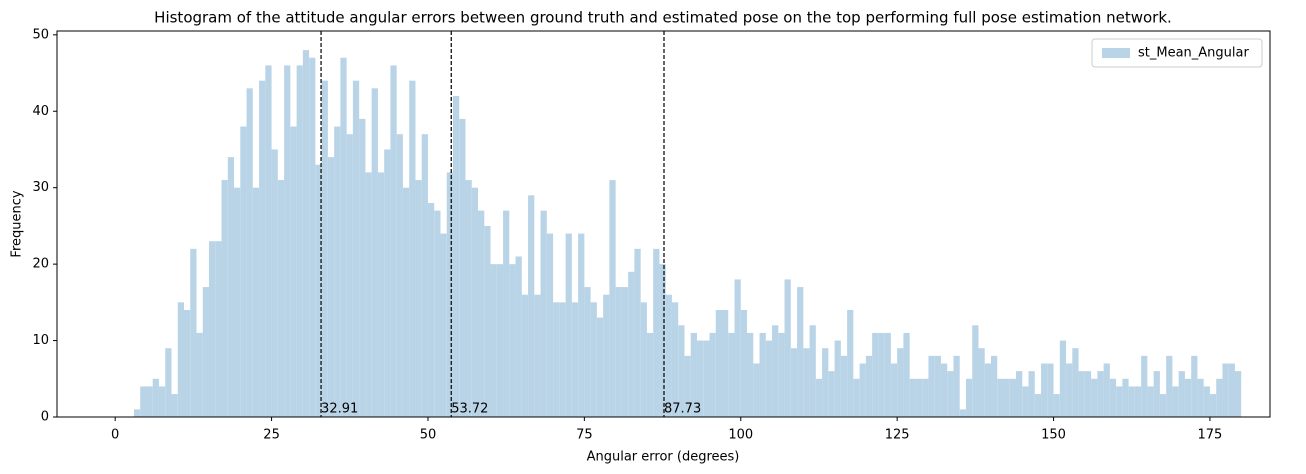 Image resolution: width=1306 pixels, height=474 pixels. What do you see at coordinates (428, 435) in the screenshot?
I see `x-tick-label: 50` at bounding box center [428, 435].